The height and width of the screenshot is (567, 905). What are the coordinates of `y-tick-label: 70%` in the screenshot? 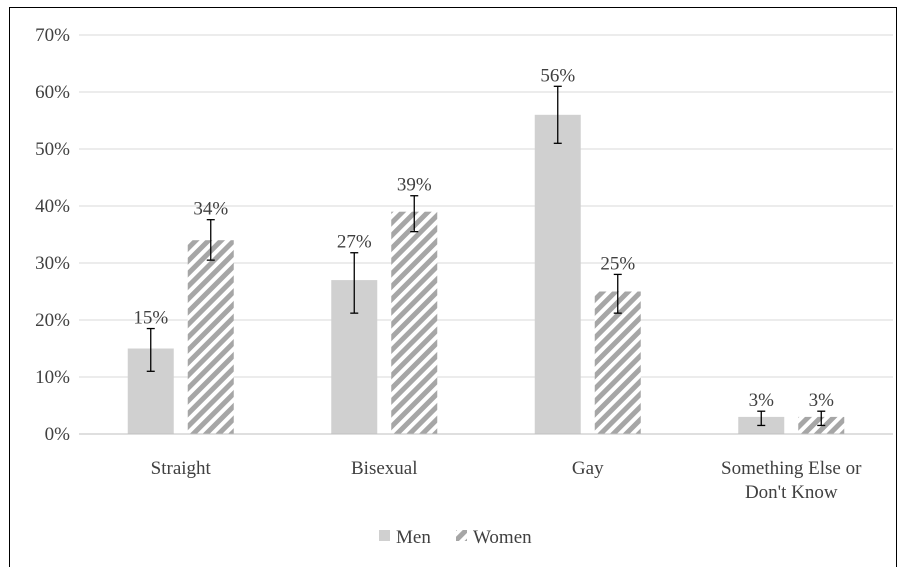 It's located at (52, 35).